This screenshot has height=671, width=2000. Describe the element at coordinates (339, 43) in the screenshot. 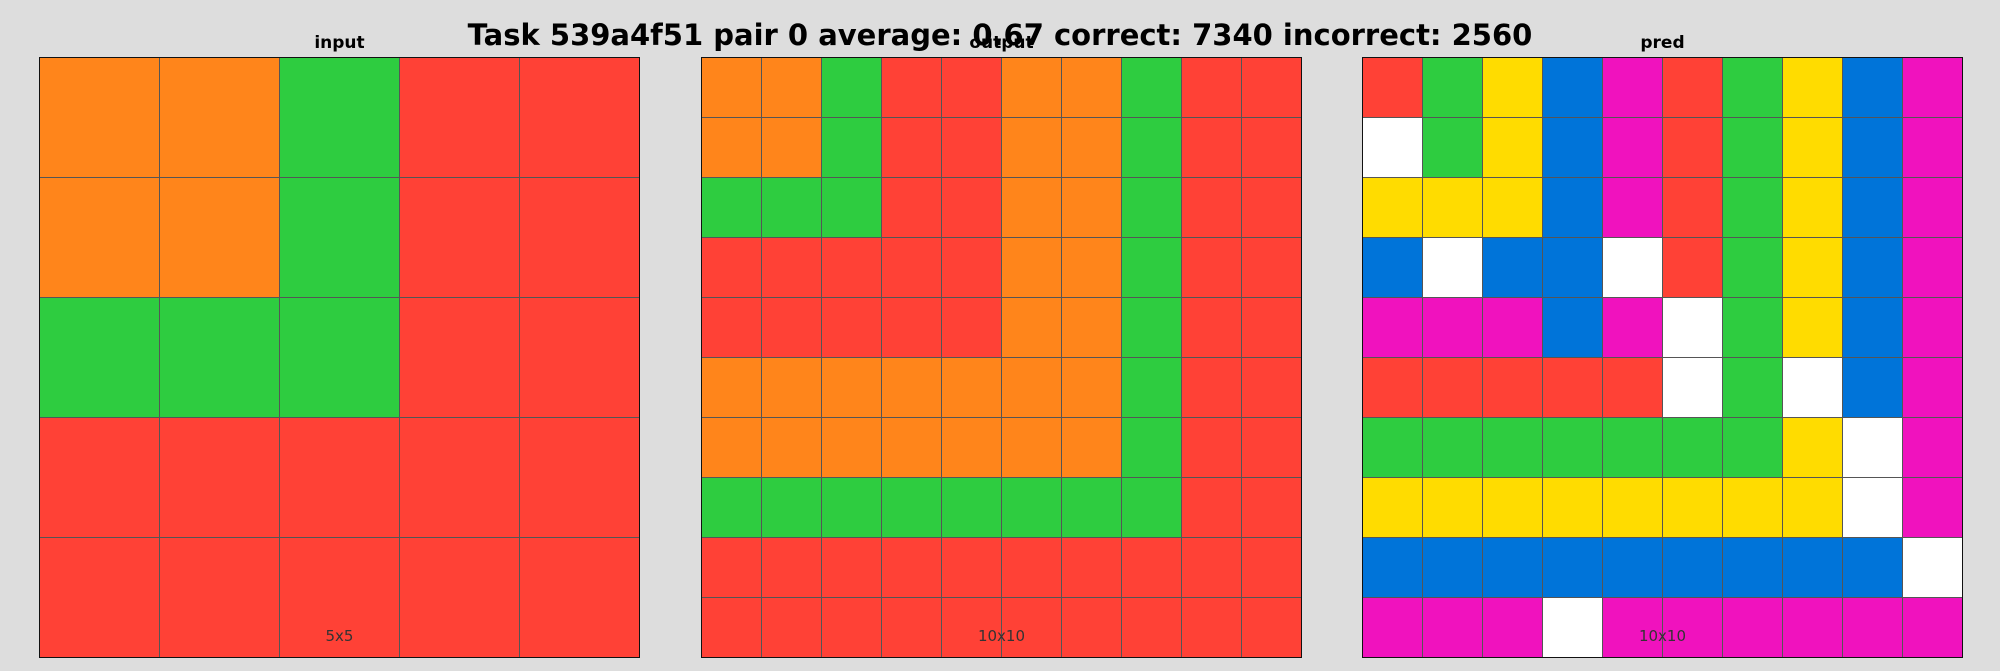

I see `input-label: input` at that location.